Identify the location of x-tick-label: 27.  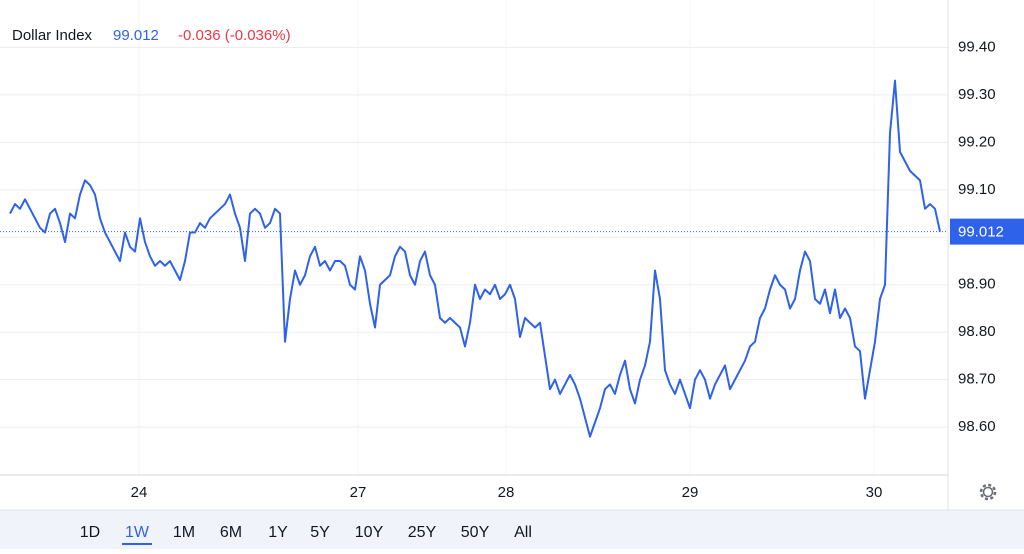
(358, 492).